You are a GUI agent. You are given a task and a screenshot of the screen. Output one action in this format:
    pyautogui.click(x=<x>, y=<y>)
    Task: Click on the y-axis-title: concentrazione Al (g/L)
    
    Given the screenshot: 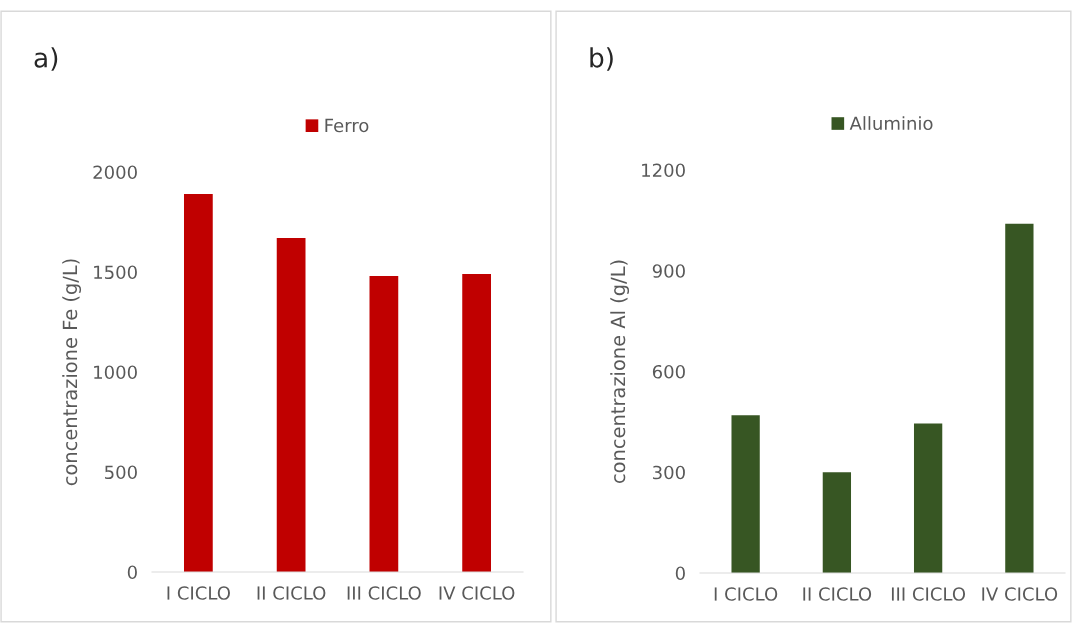 What is the action you would take?
    pyautogui.click(x=620, y=372)
    